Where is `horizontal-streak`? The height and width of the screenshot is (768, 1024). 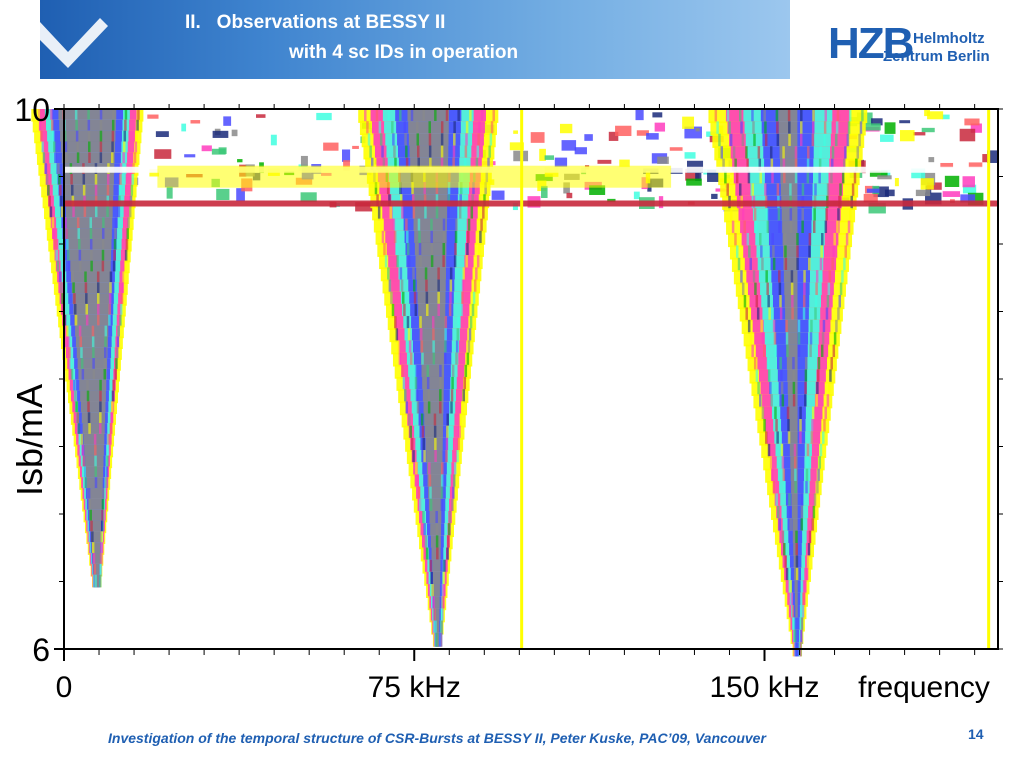
horizontal-streak is located at coordinates (531, 203).